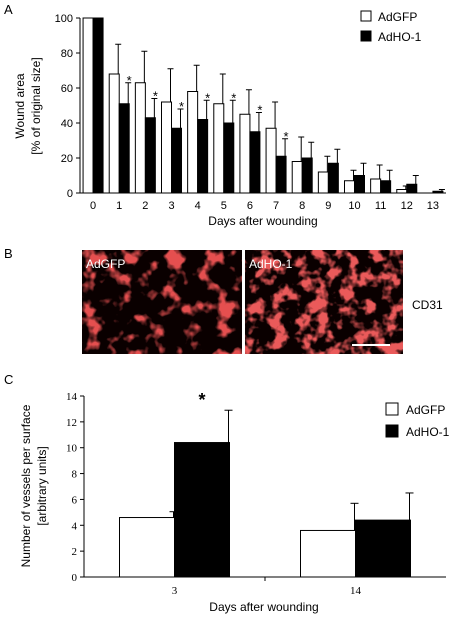  I want to click on legend-a-adho1-swatch, so click(366, 36).